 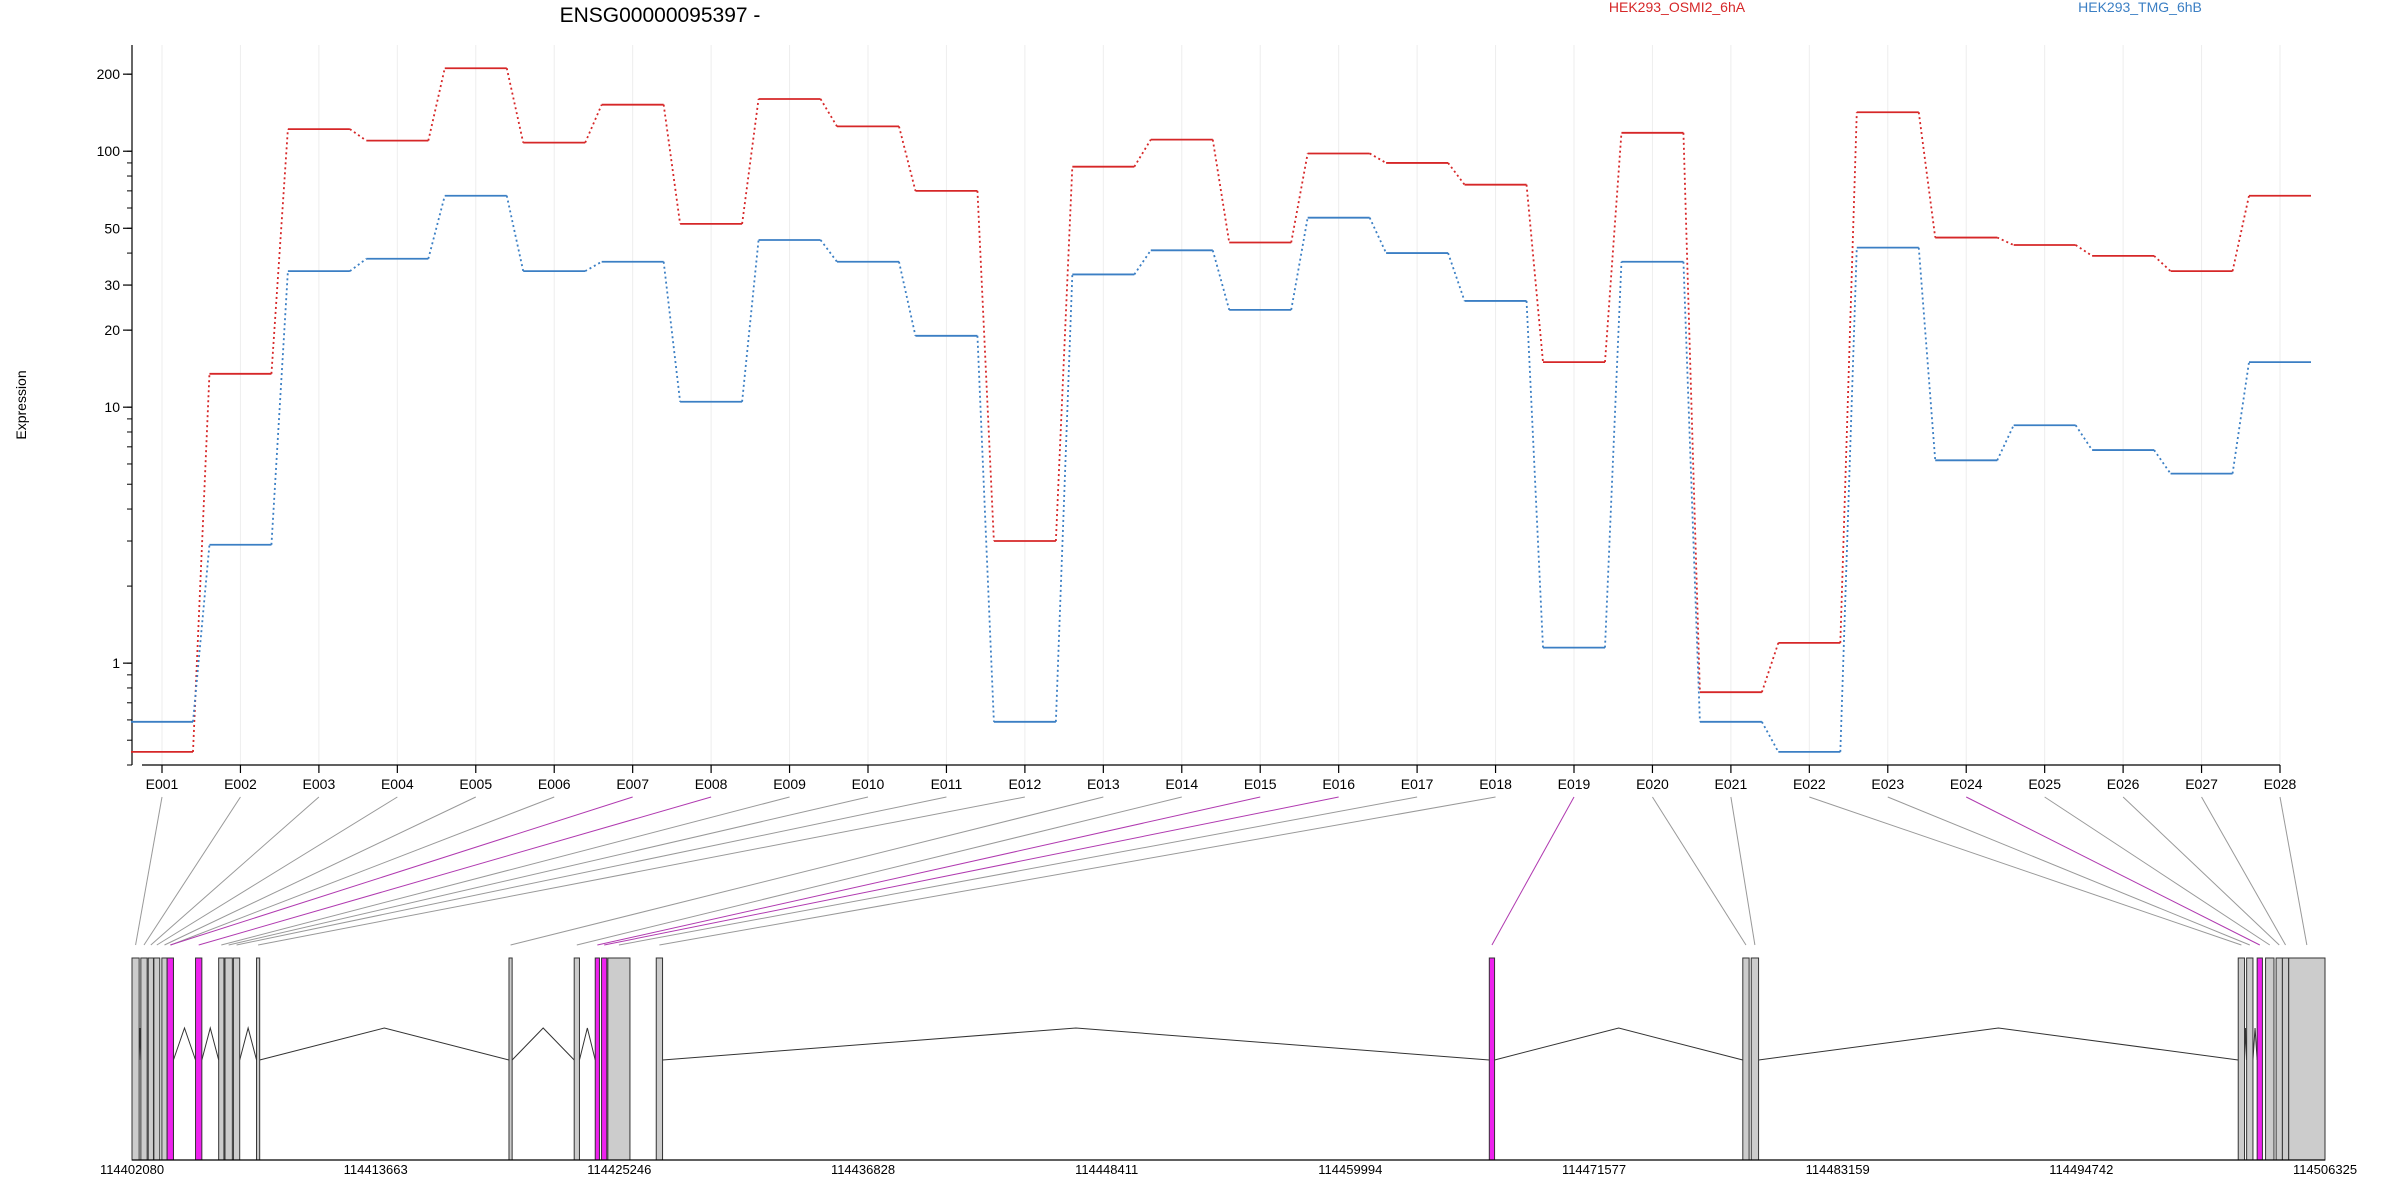 I want to click on x-tick-label-E009: E009, so click(x=789, y=784).